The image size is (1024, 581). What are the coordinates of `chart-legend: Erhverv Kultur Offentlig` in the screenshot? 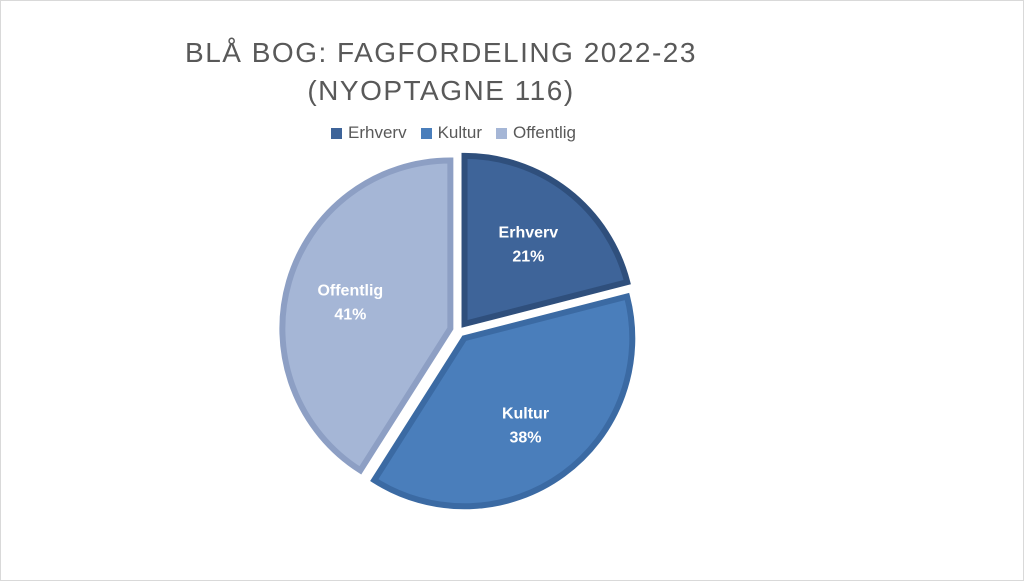 It's located at (460, 133).